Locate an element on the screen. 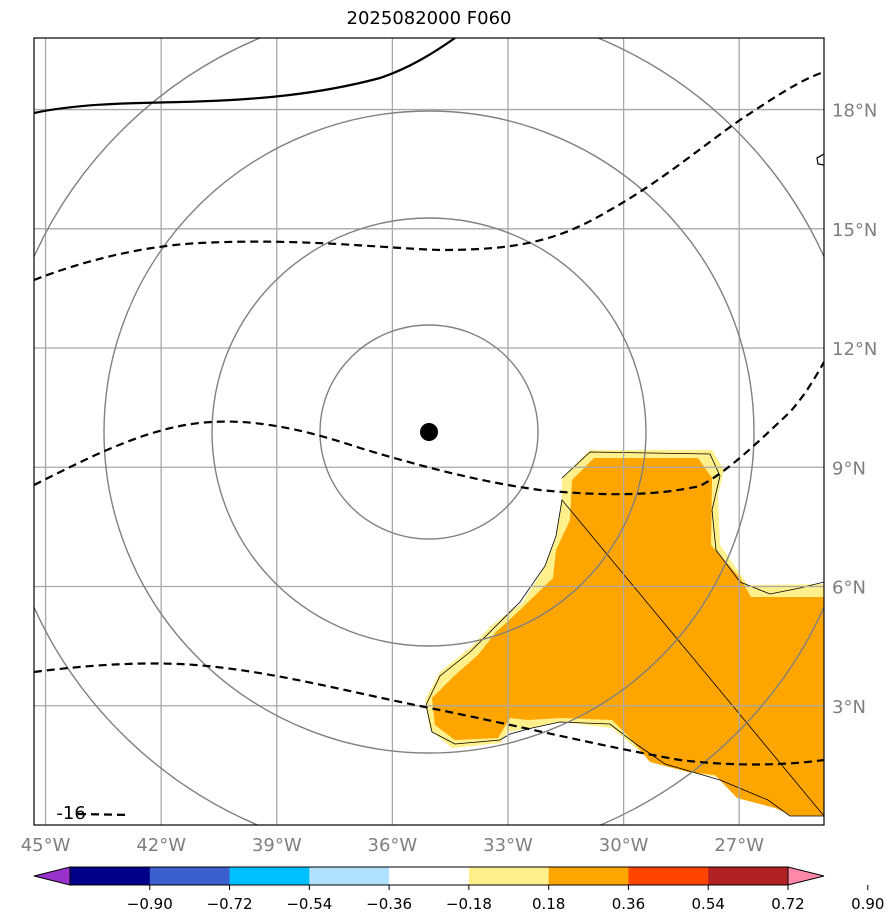  latitude-label: 6°N is located at coordinates (849, 588).